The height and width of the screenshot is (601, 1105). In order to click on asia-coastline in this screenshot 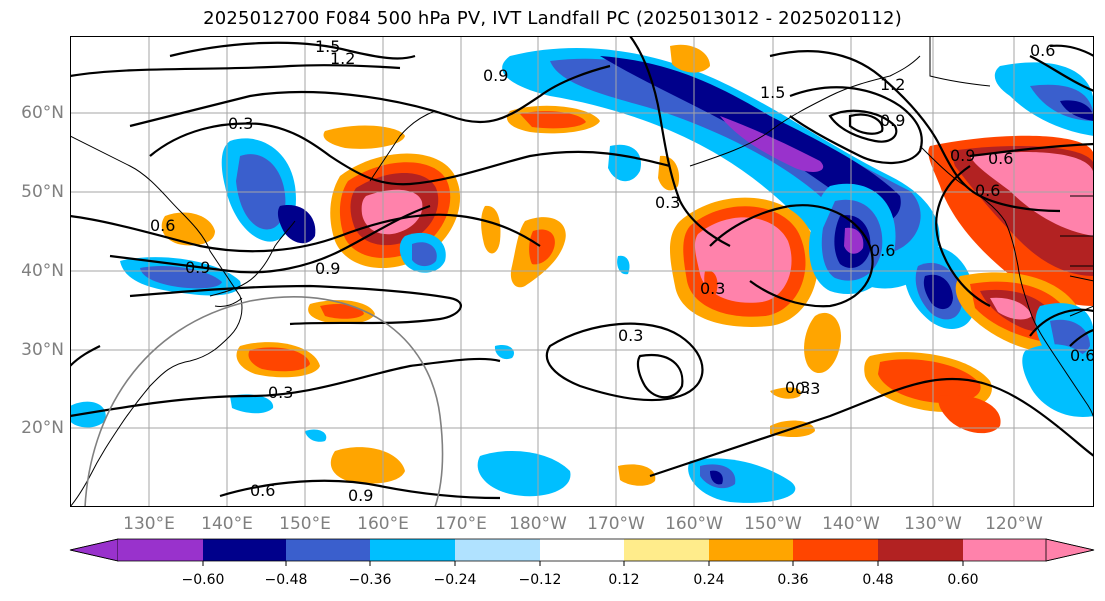, I will do `click(156, 321)`.